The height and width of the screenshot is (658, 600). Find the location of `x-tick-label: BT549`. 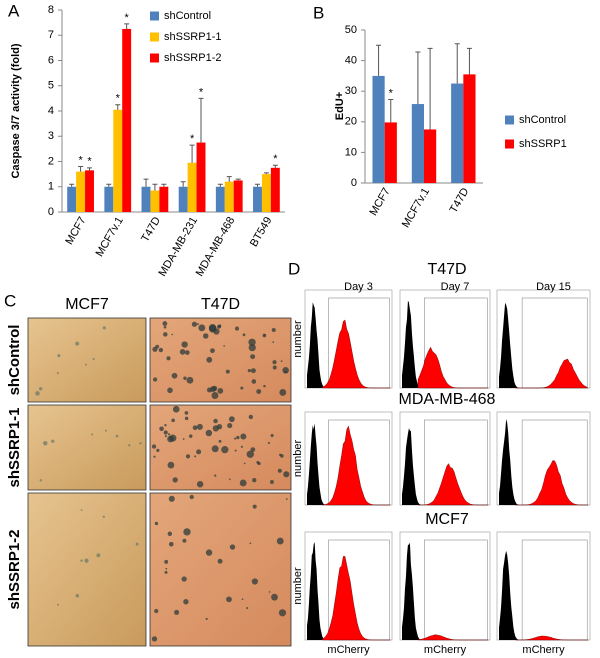

x-tick-label: BT549 is located at coordinates (261, 232).